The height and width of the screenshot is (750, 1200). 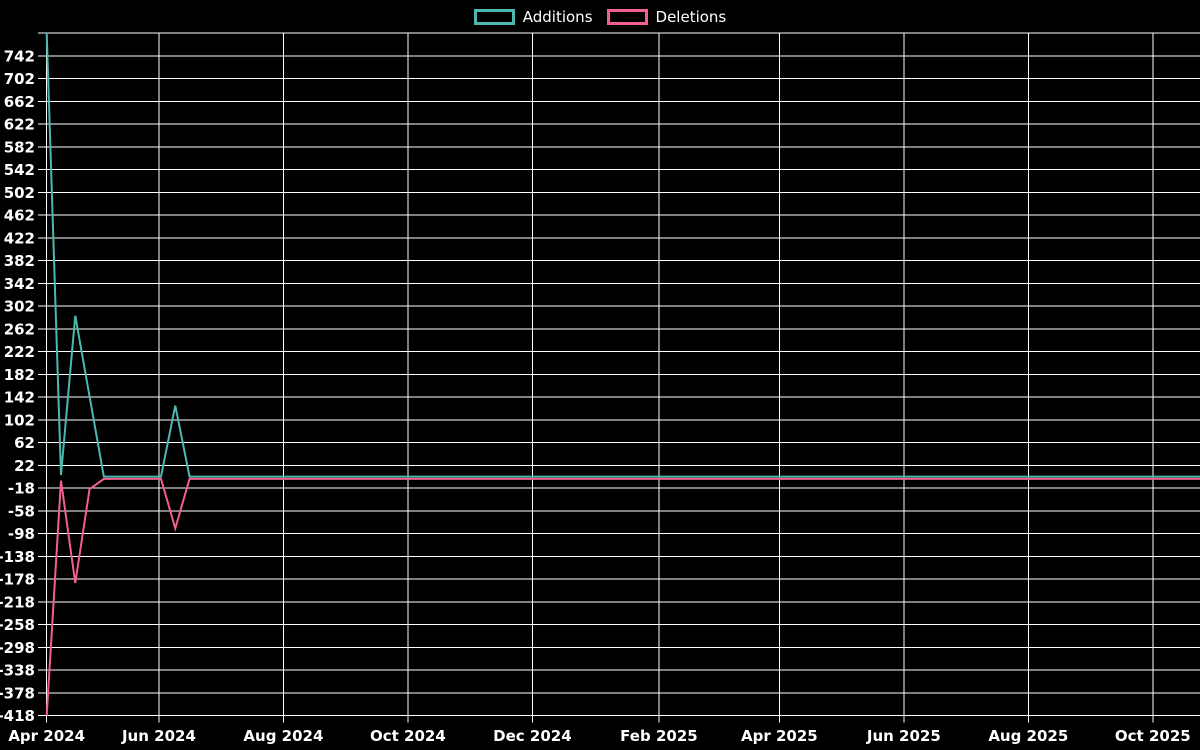 I want to click on y-axis-label: -378, so click(x=17, y=693).